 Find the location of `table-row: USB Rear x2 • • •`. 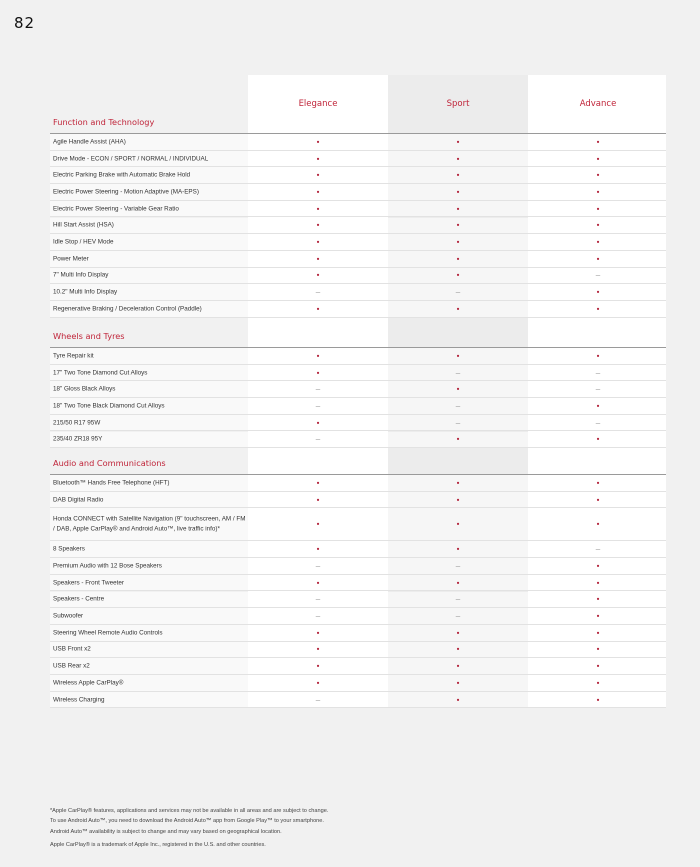

table-row: USB Rear x2 • • • is located at coordinates (358, 666).